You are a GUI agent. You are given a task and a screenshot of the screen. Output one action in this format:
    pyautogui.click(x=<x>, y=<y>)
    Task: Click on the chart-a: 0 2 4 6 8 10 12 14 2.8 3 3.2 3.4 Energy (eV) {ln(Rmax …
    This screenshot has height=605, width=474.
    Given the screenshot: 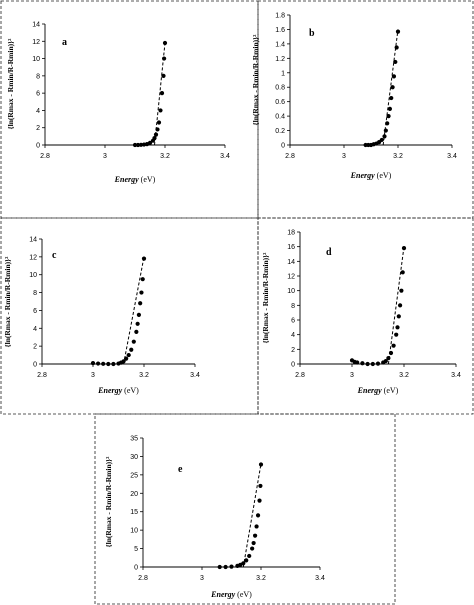 What is the action you would take?
    pyautogui.click(x=118, y=103)
    